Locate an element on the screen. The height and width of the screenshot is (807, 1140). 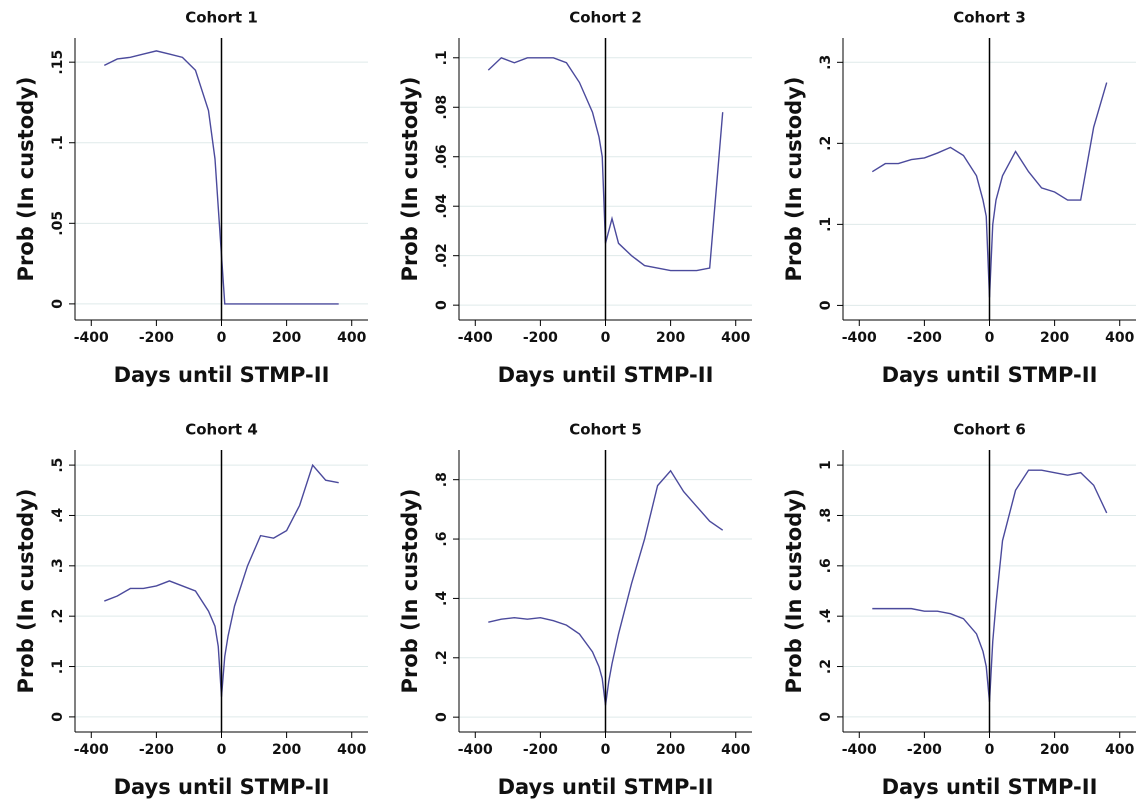
chart-title: Cohort 3 is located at coordinates (989, 18).